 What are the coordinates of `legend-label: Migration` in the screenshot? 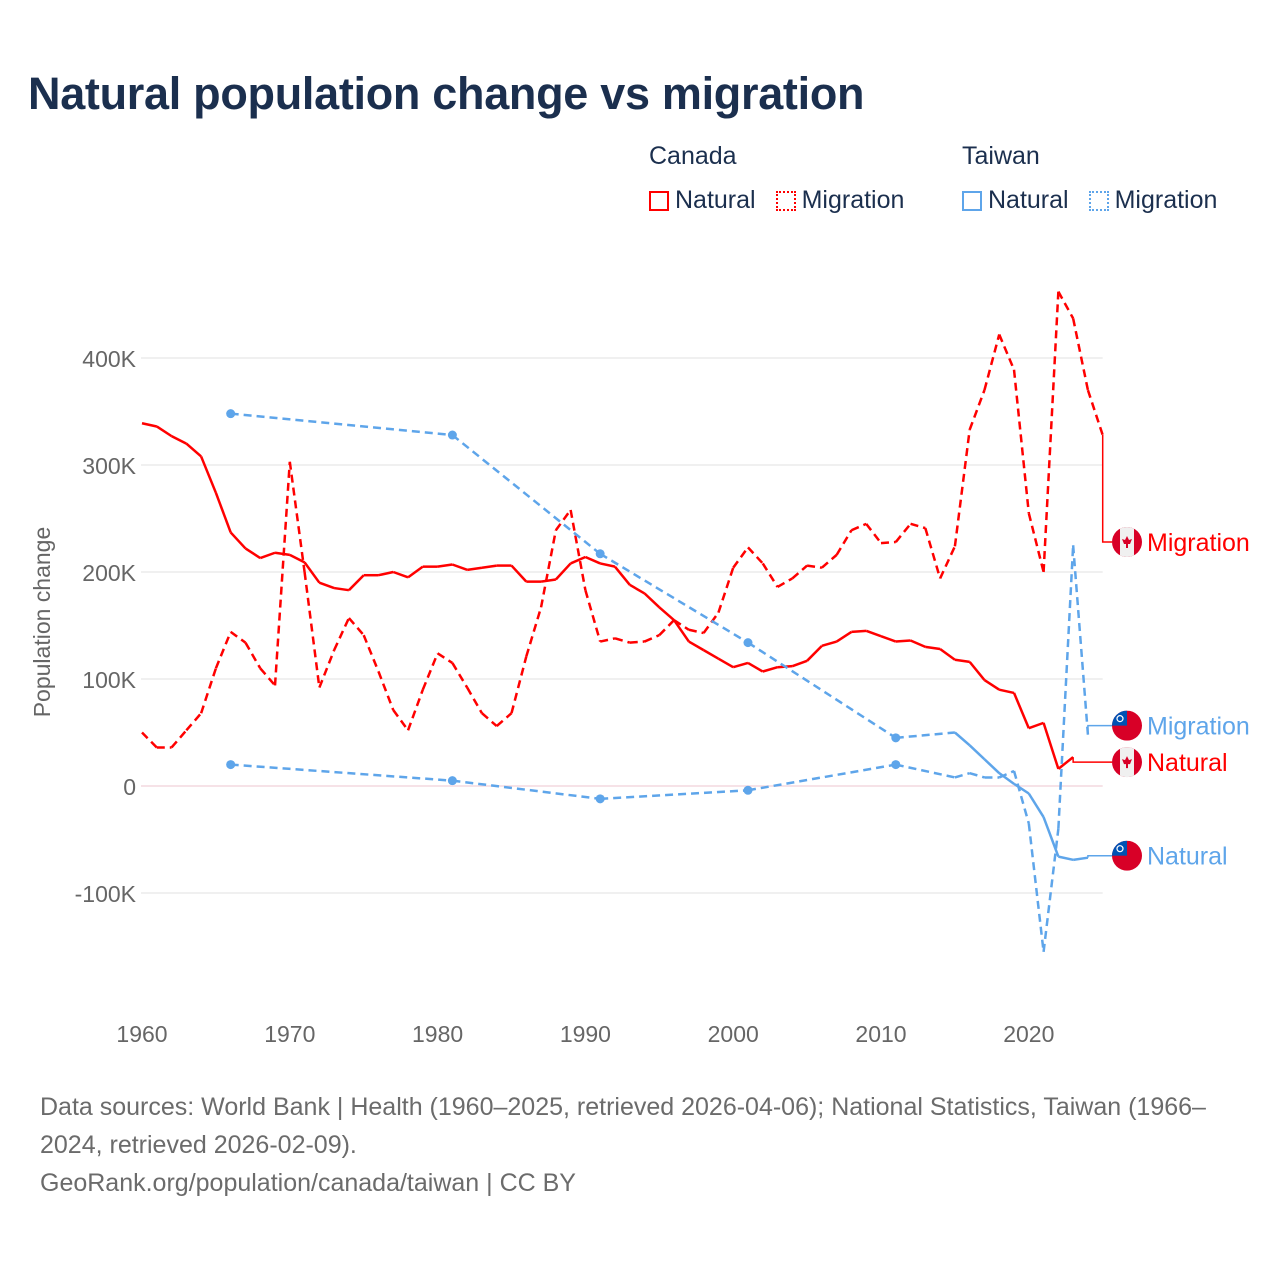 It's located at (853, 200).